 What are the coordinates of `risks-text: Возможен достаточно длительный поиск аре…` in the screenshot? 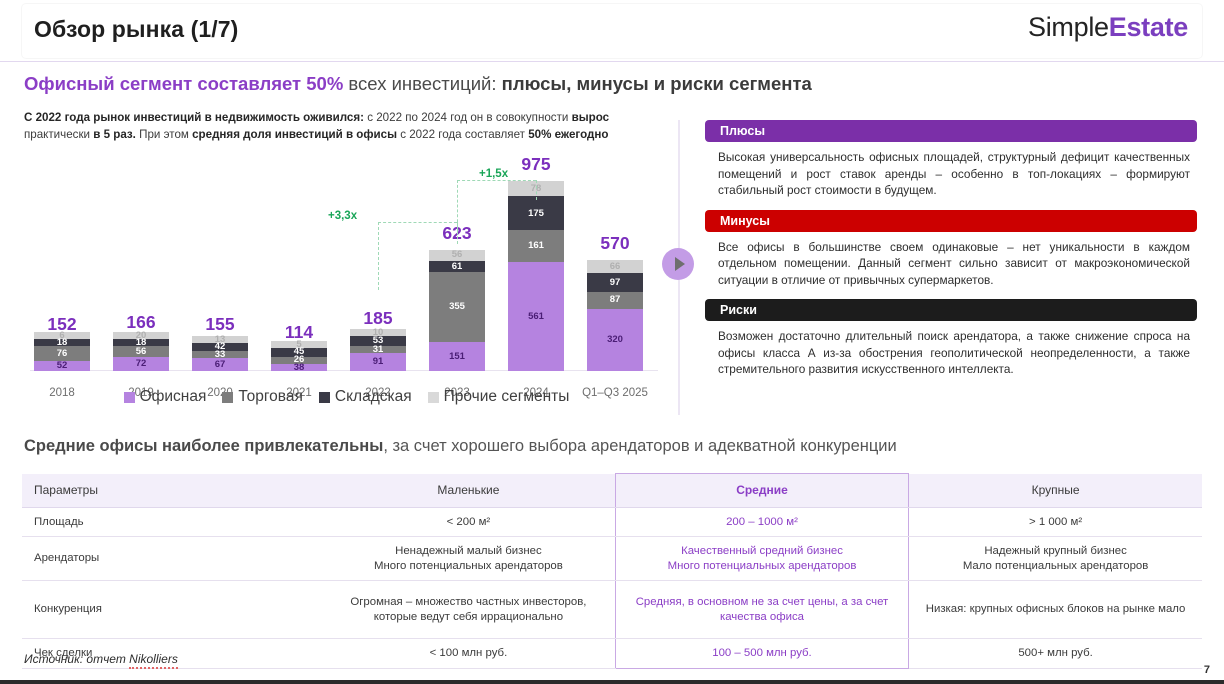 It's located at (954, 352).